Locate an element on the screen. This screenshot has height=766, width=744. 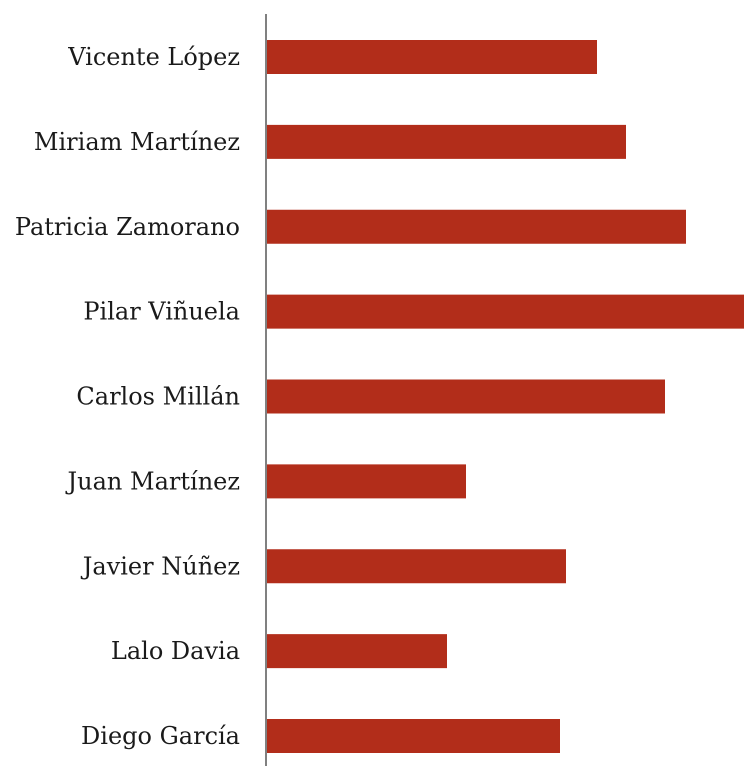
category-label: Lalo Davia is located at coordinates (175, 651).